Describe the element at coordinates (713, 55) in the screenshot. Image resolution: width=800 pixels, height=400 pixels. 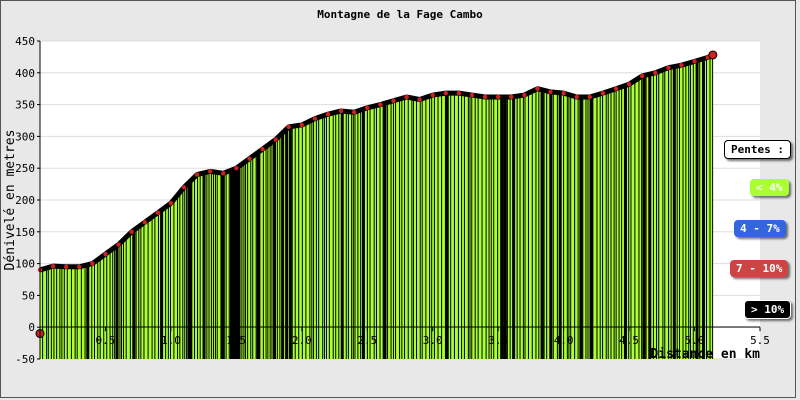
I see `end-marker` at that location.